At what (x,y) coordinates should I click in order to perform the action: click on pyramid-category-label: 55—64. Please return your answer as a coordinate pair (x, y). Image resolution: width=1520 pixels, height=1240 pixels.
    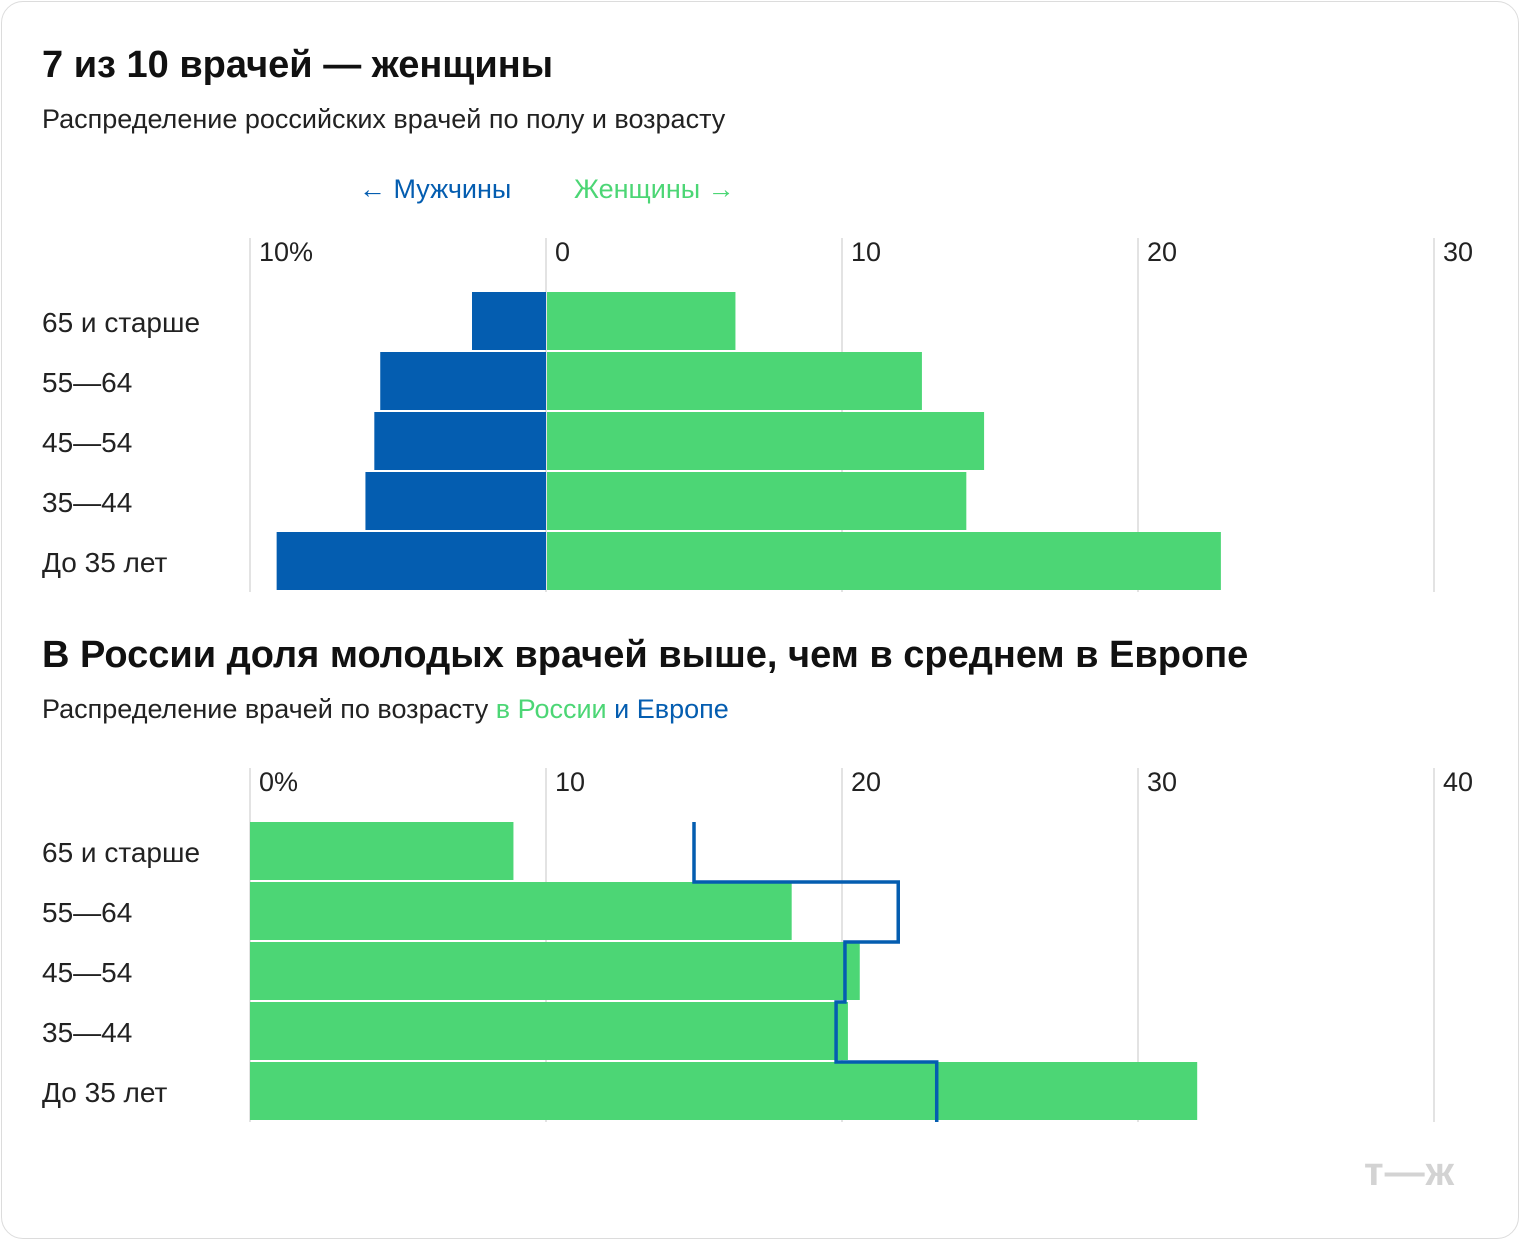
    Looking at the image, I should click on (87, 382).